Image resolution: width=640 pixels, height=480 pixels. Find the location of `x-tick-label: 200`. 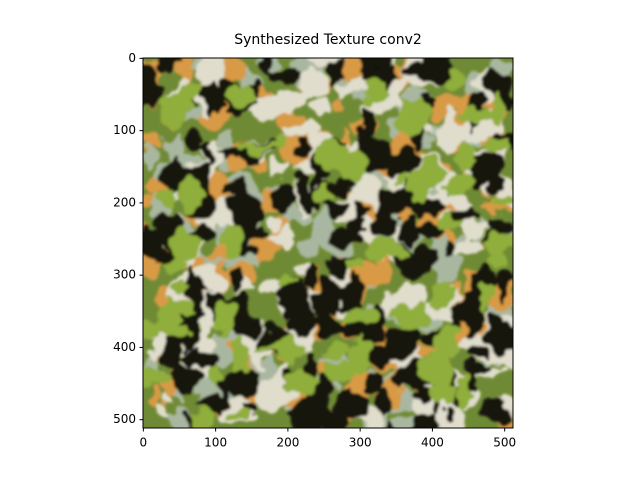

x-tick-label: 200 is located at coordinates (287, 443).